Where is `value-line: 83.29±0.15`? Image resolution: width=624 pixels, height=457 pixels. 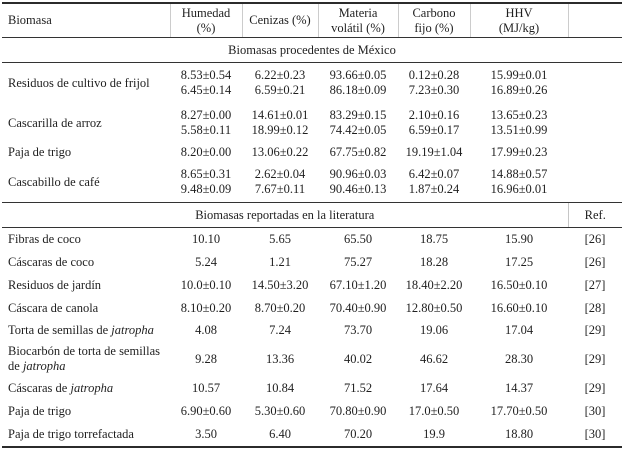
value-line: 83.29±0.15 is located at coordinates (358, 115).